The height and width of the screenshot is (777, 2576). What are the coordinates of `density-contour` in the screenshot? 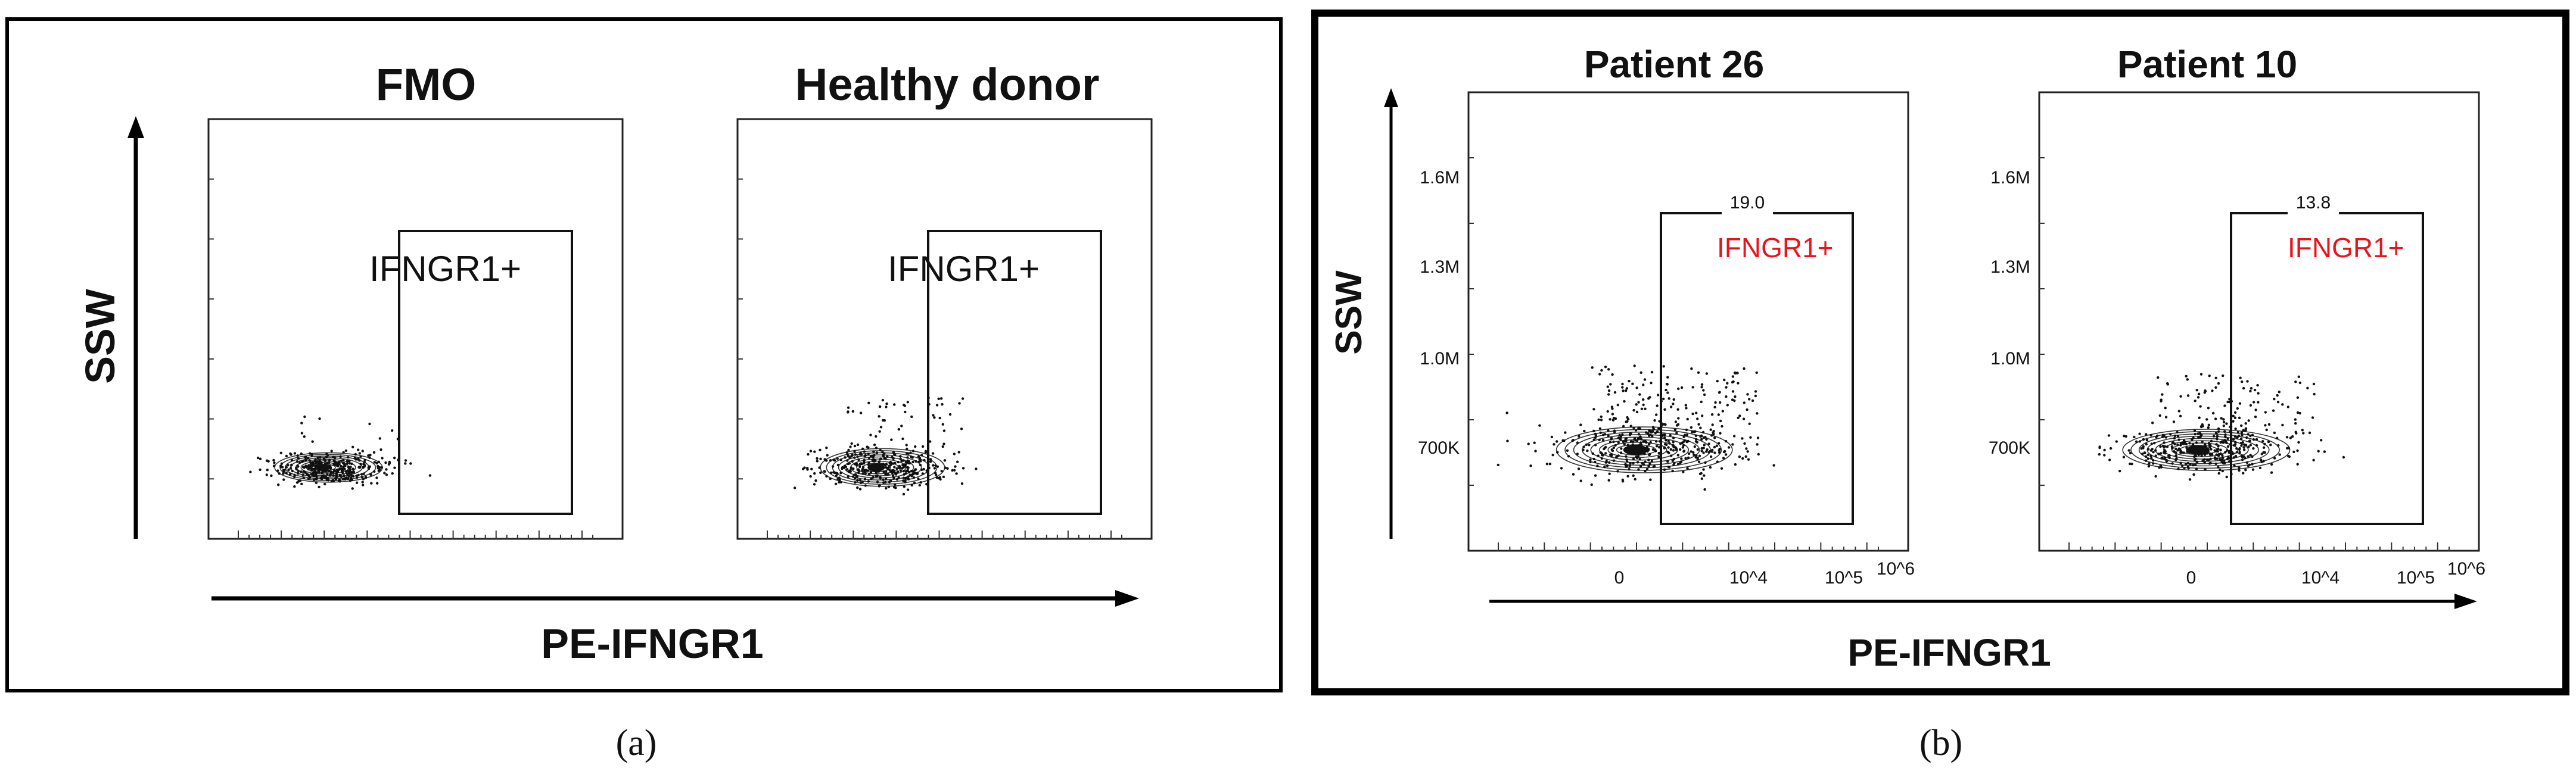 It's located at (324, 467).